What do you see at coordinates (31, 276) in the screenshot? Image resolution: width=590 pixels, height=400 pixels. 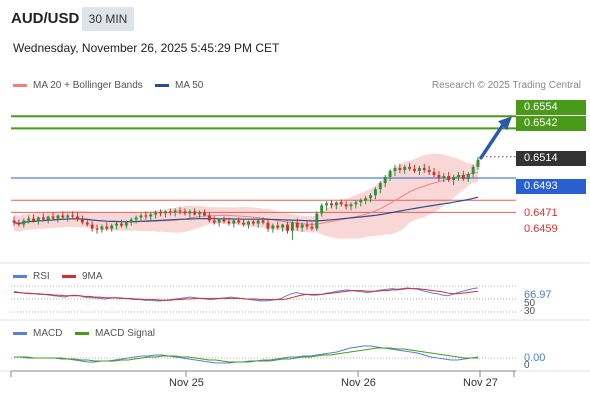 I see `legend-rsi: RSI` at bounding box center [31, 276].